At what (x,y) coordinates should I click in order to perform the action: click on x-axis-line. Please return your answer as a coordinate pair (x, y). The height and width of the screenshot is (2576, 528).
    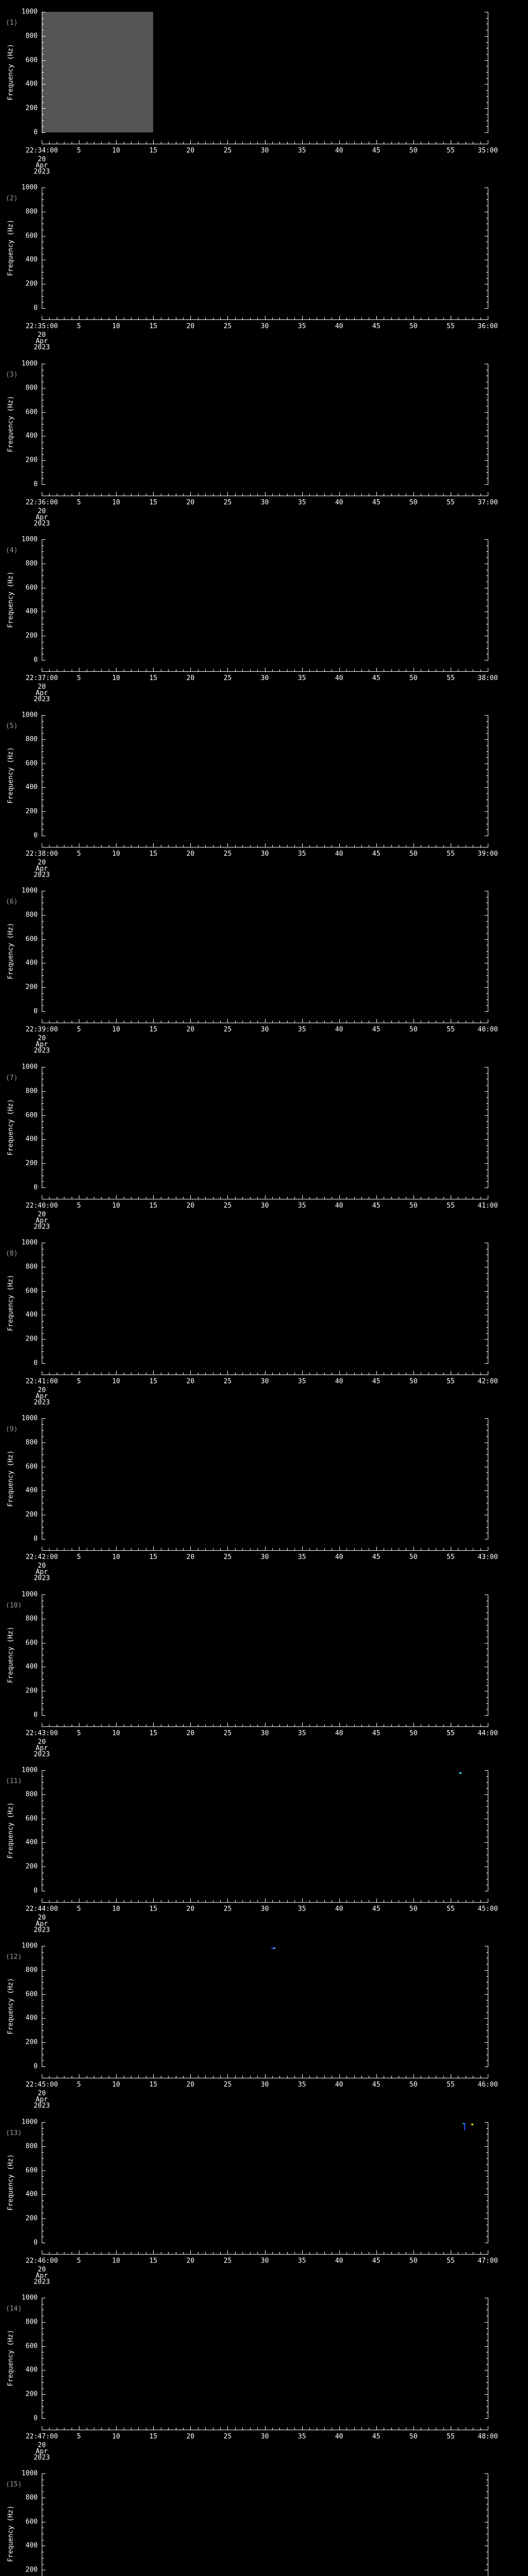
    Looking at the image, I should click on (265, 1550).